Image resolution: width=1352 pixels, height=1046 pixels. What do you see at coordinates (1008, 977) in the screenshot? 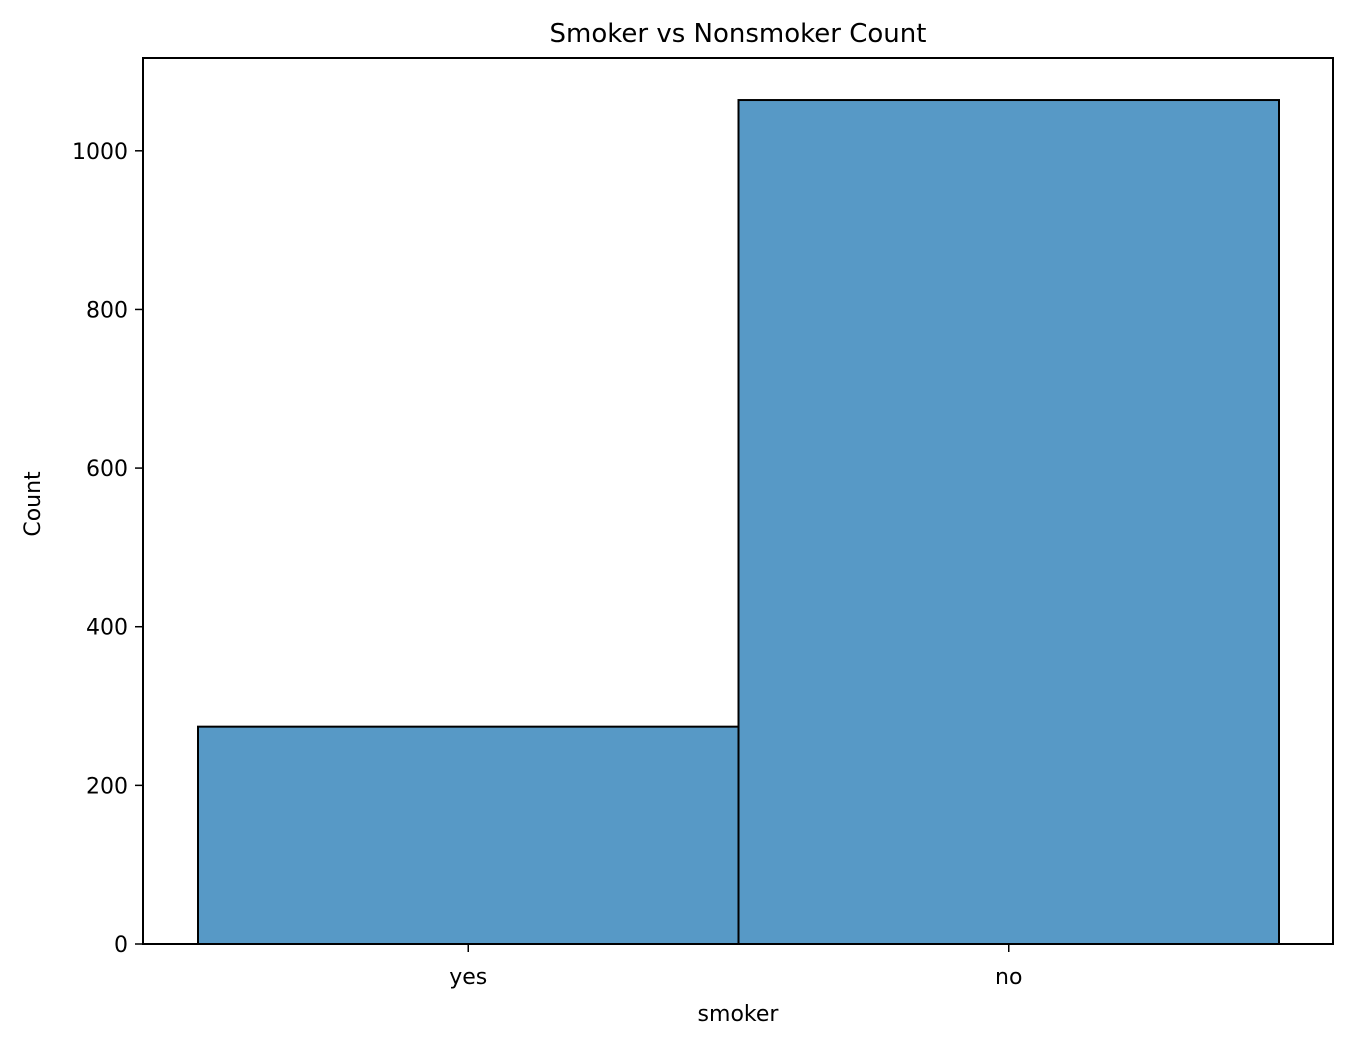
I see `x-tick-label: no` at bounding box center [1008, 977].